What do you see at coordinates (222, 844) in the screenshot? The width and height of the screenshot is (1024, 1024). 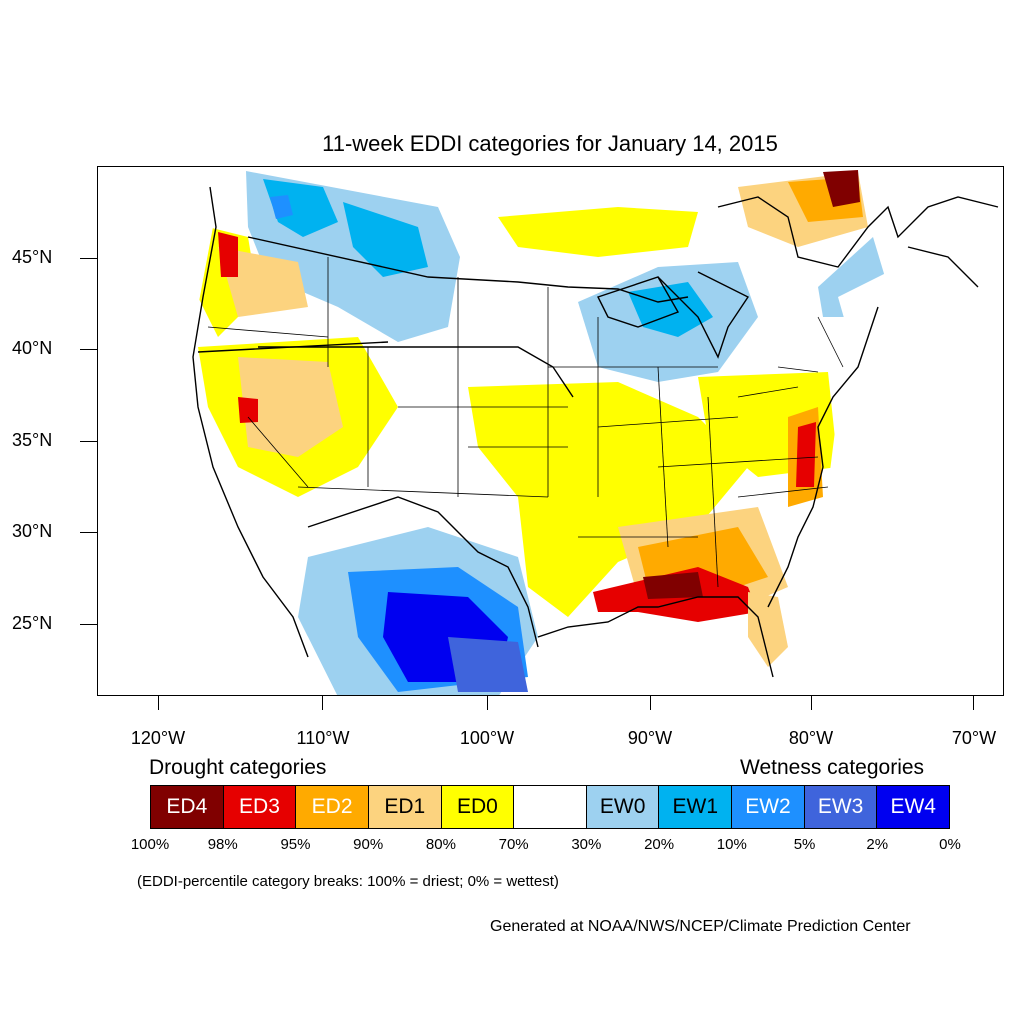 I see `percentile-label: 98%` at bounding box center [222, 844].